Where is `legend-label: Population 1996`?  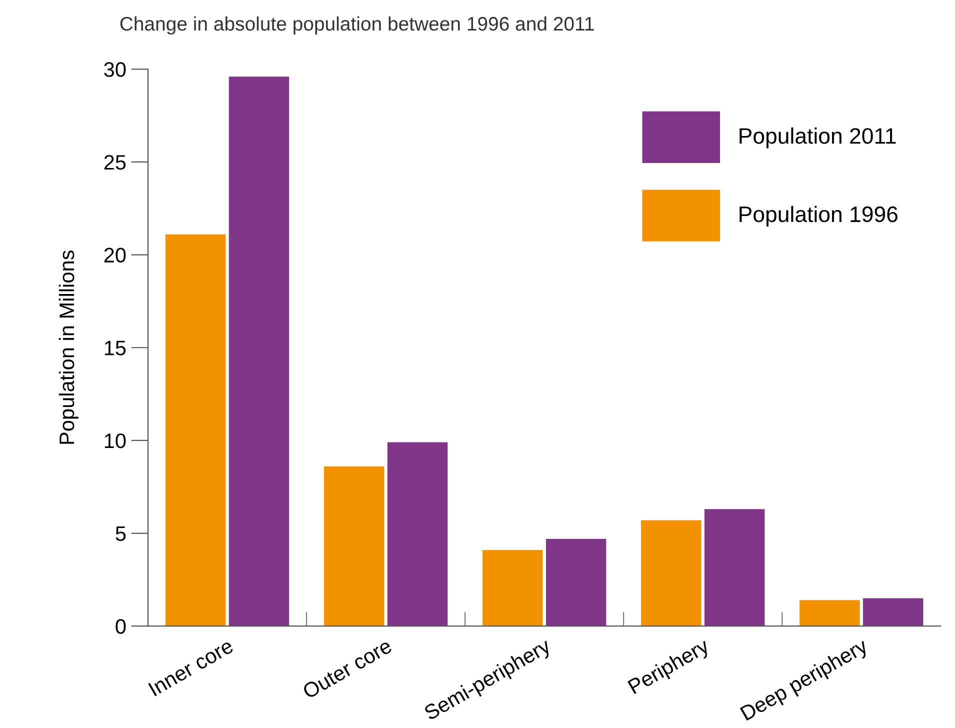 legend-label: Population 1996 is located at coordinates (819, 216).